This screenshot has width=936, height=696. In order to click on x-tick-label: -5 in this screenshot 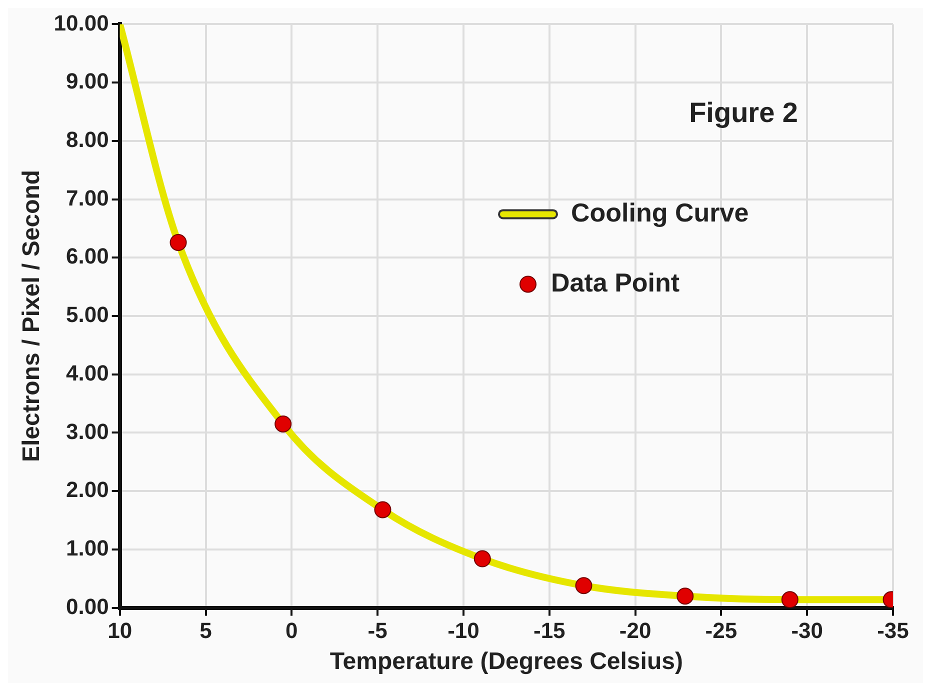, I will do `click(378, 631)`.